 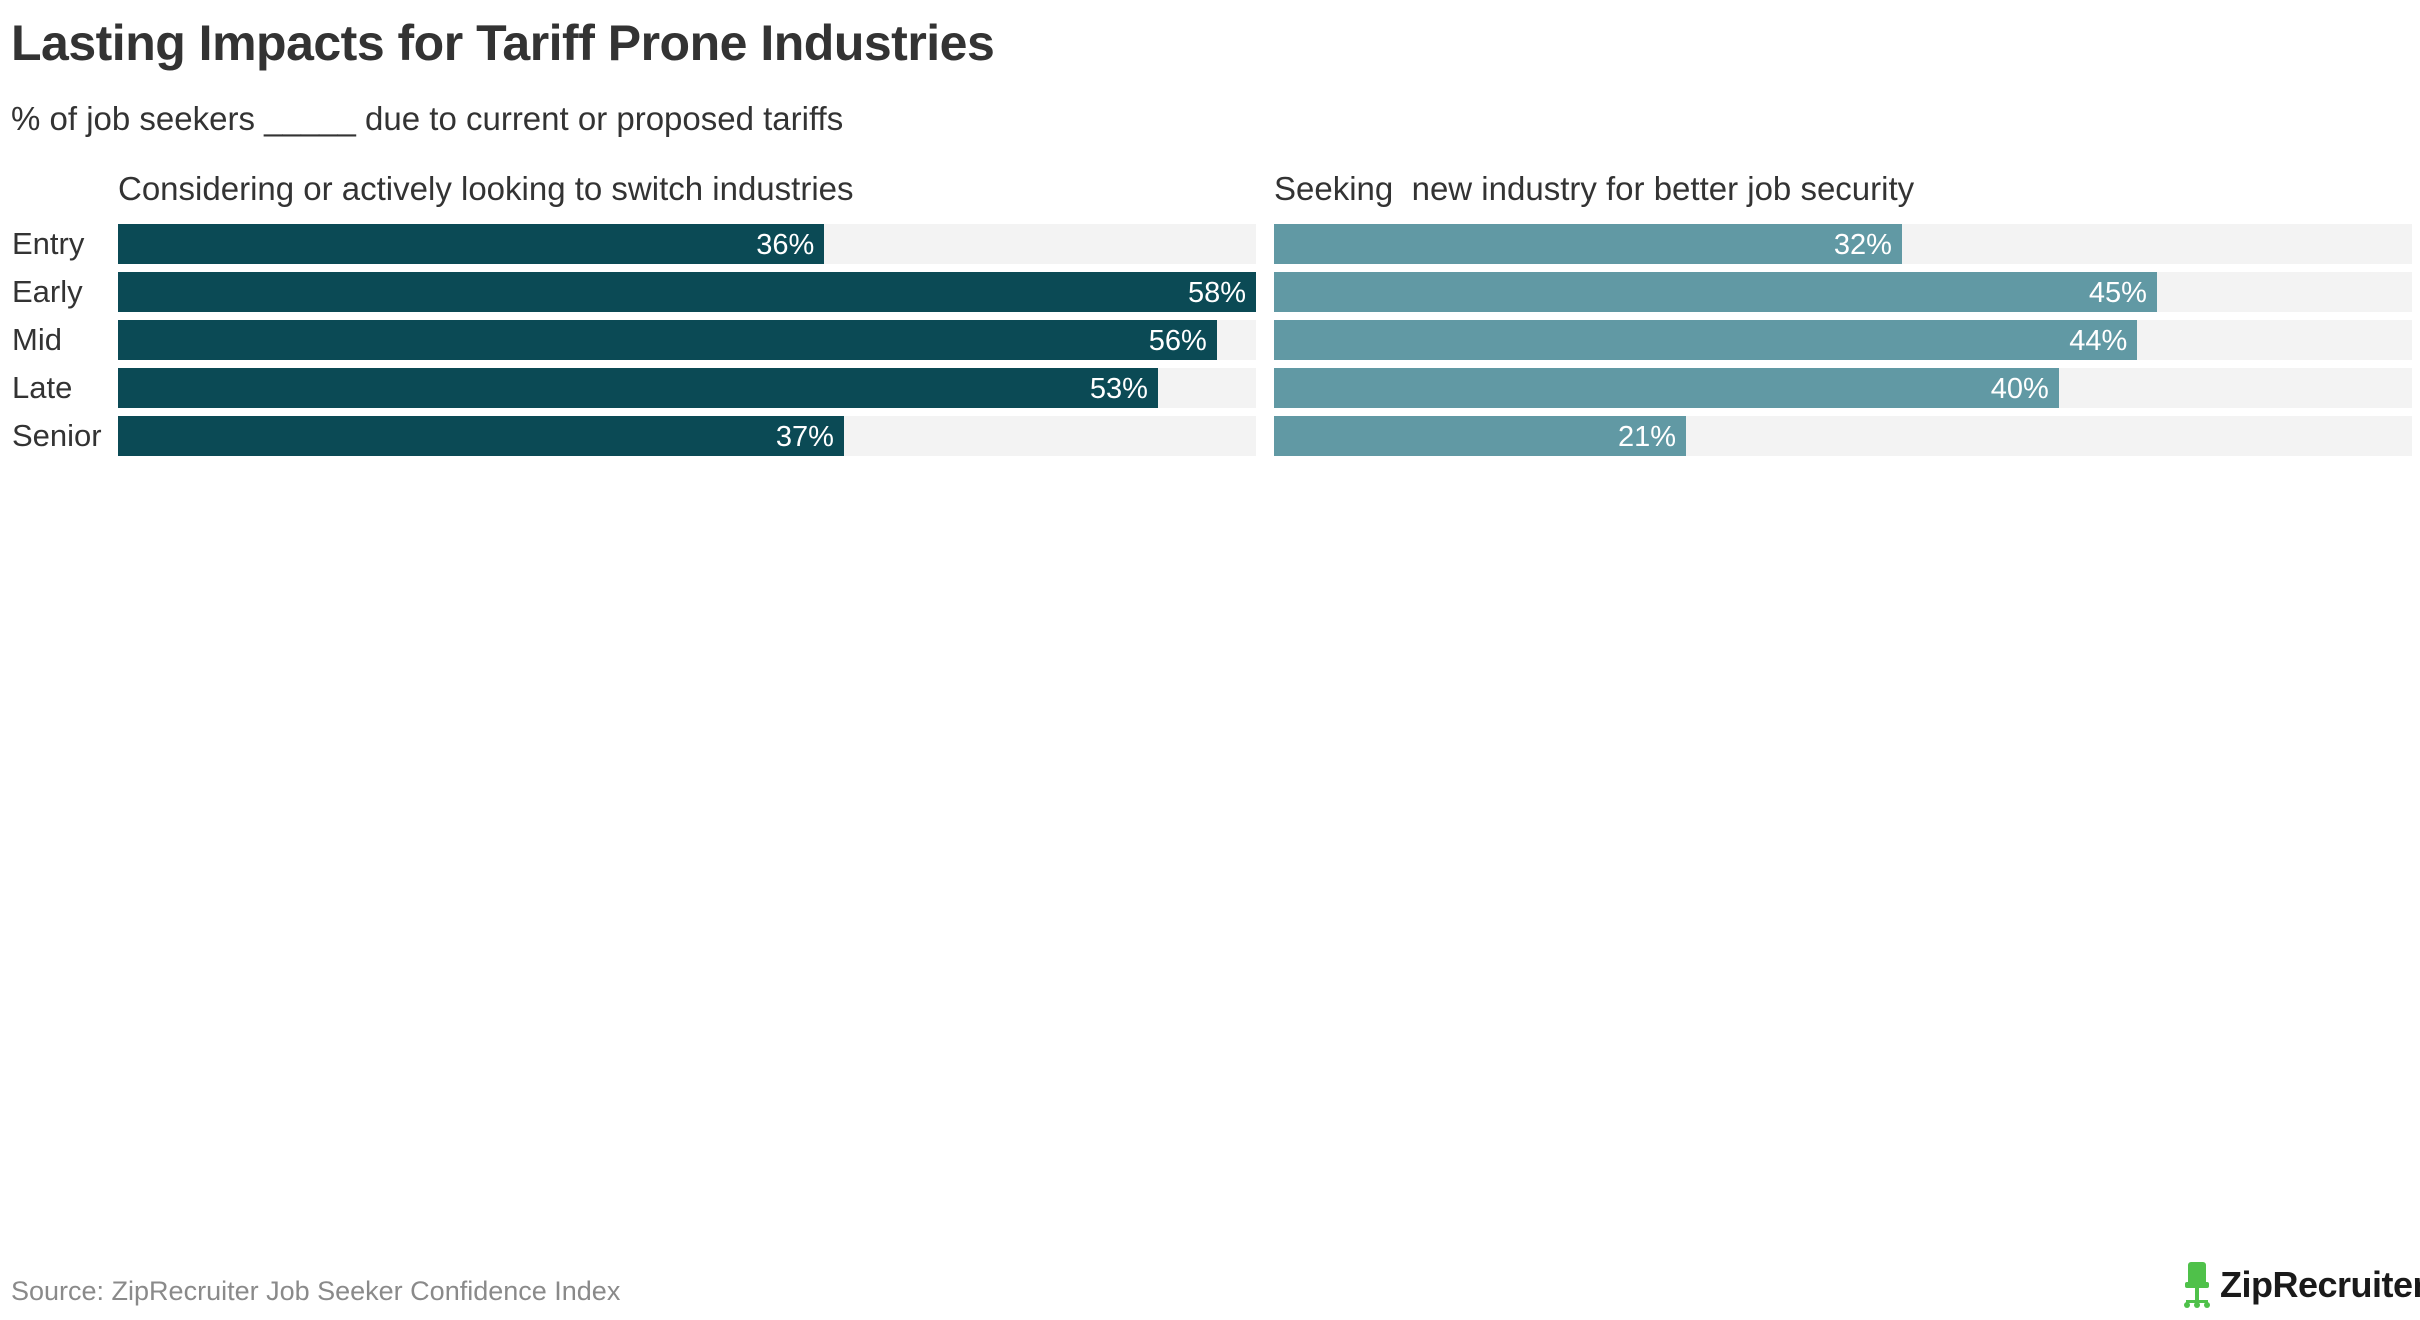 I want to click on bar-track: 40%, so click(x=1843, y=388).